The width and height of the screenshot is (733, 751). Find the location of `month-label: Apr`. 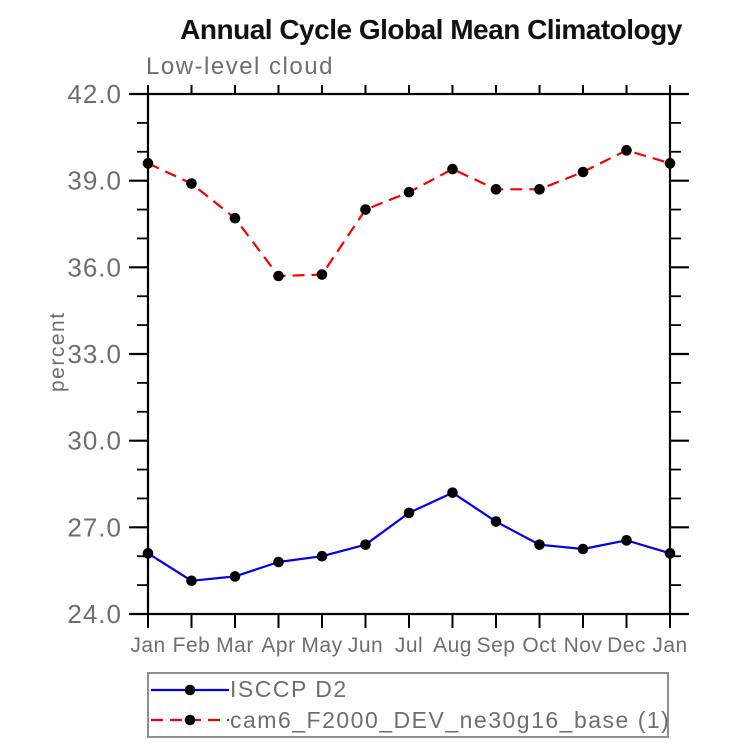

month-label: Apr is located at coordinates (278, 645).